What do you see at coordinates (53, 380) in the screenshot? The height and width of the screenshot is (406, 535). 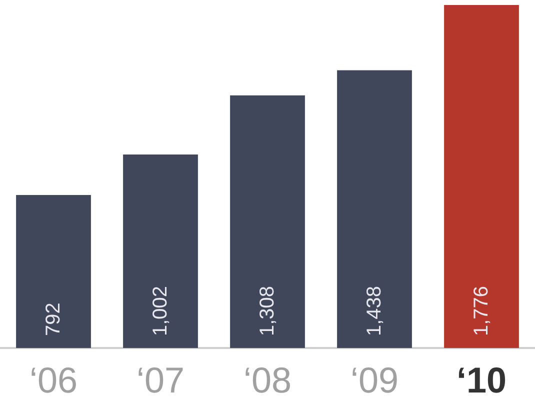 I see `x-tick-label: ‘06` at bounding box center [53, 380].